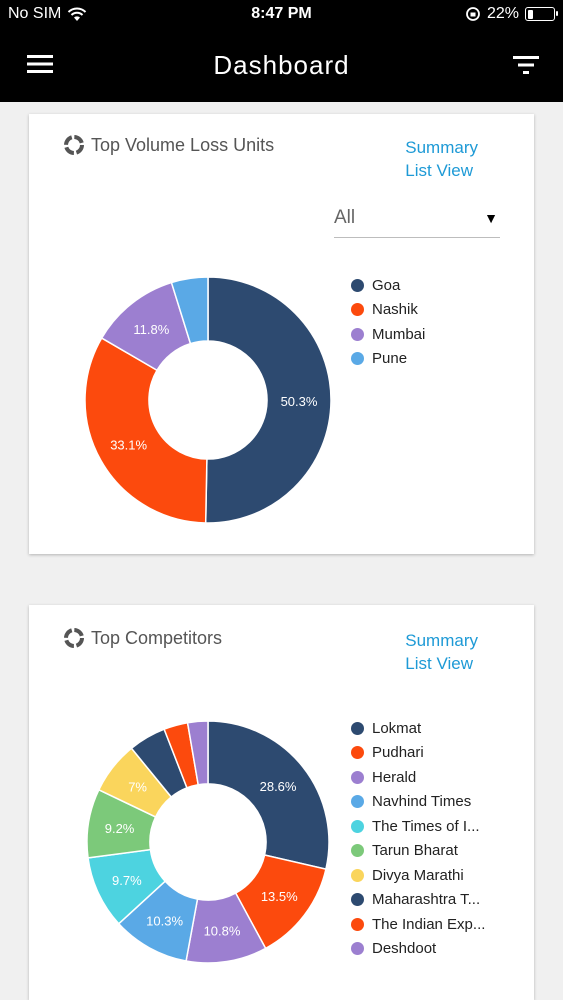 Image resolution: width=563 pixels, height=1000 pixels. Describe the element at coordinates (526, 65) in the screenshot. I see `filter-icon` at that location.